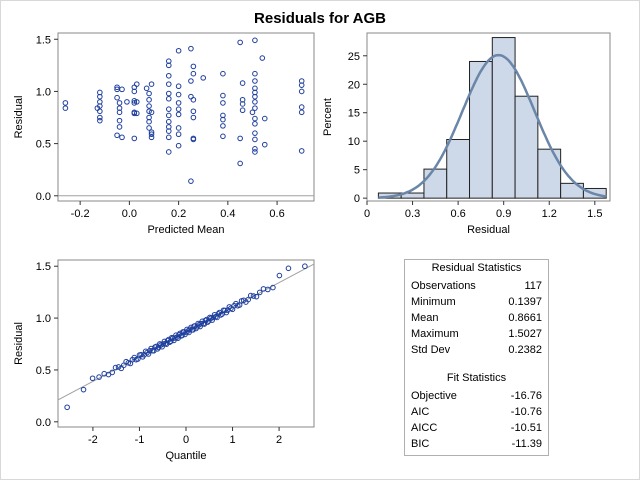 This screenshot has width=640, height=480. What do you see at coordinates (476, 302) in the screenshot?
I see `stat-row: Minimum 0.1397` at bounding box center [476, 302].